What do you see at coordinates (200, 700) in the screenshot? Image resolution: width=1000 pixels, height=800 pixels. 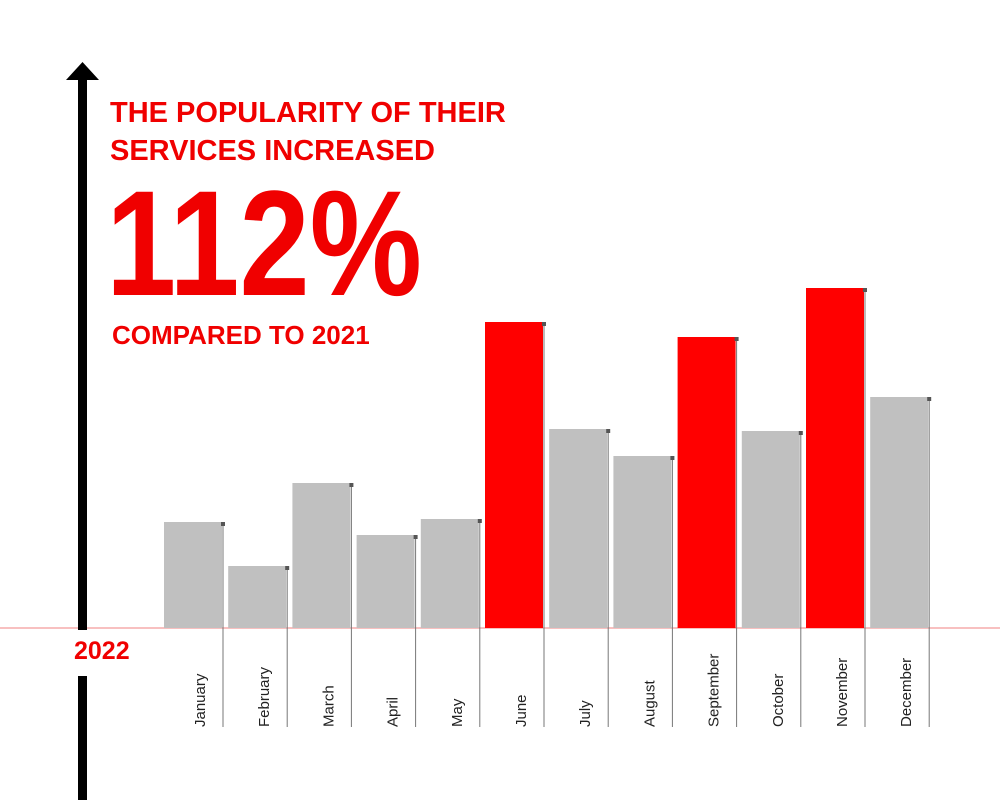 I see `x-tick-label: January` at bounding box center [200, 700].